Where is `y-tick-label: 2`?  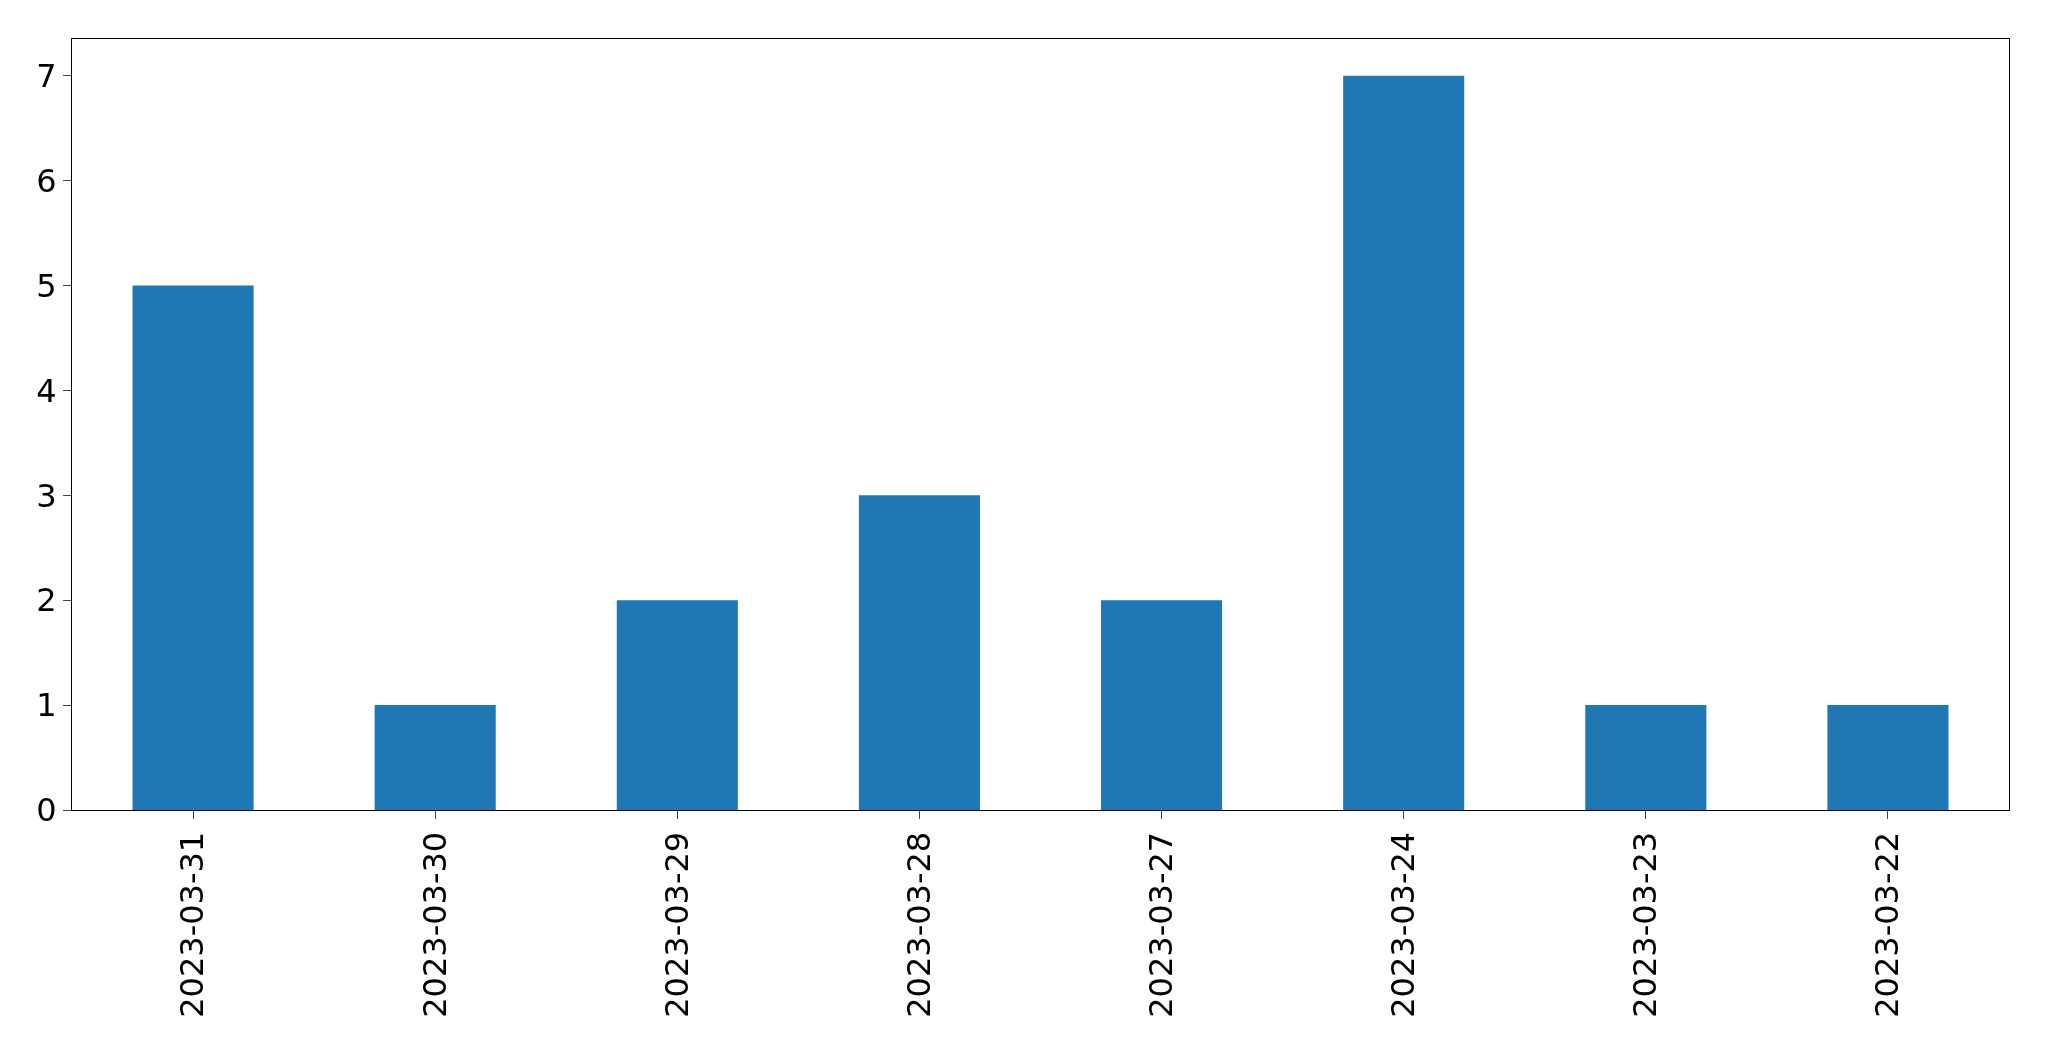
y-tick-label: 2 is located at coordinates (46, 600).